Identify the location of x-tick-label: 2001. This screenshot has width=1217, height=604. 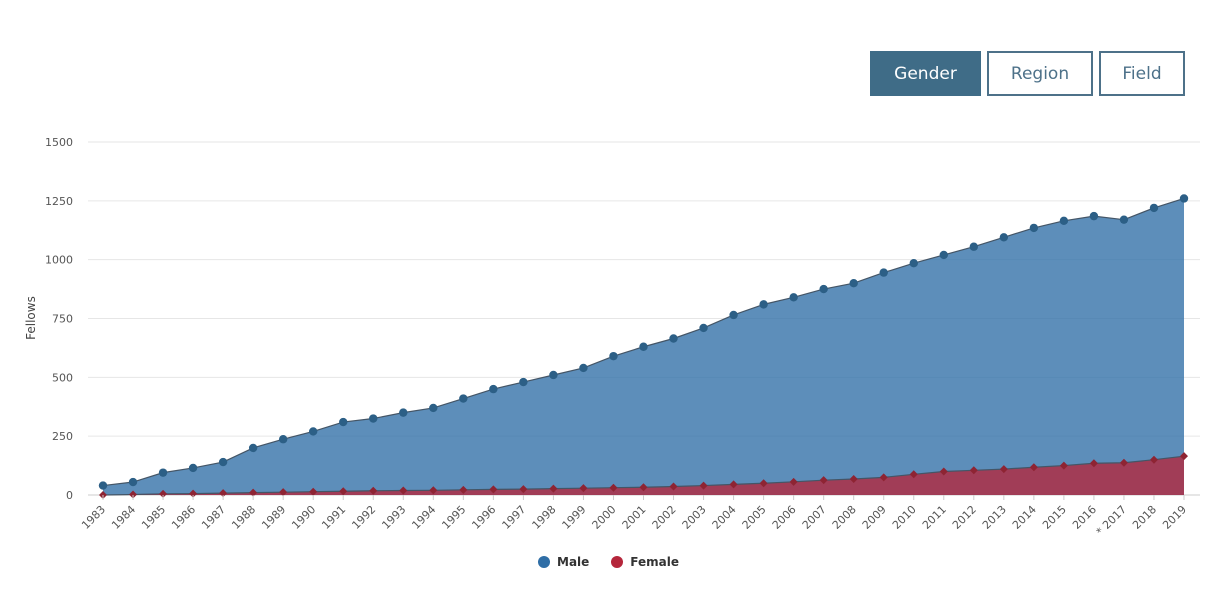
(634, 517).